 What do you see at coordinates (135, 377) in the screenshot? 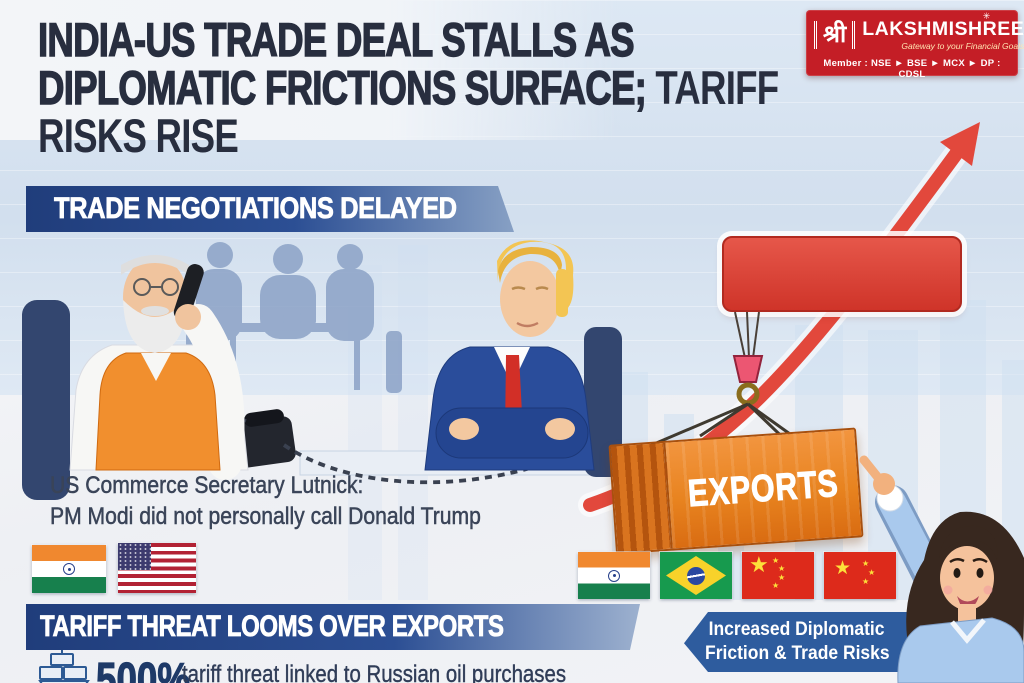
I see `modi-figure` at bounding box center [135, 377].